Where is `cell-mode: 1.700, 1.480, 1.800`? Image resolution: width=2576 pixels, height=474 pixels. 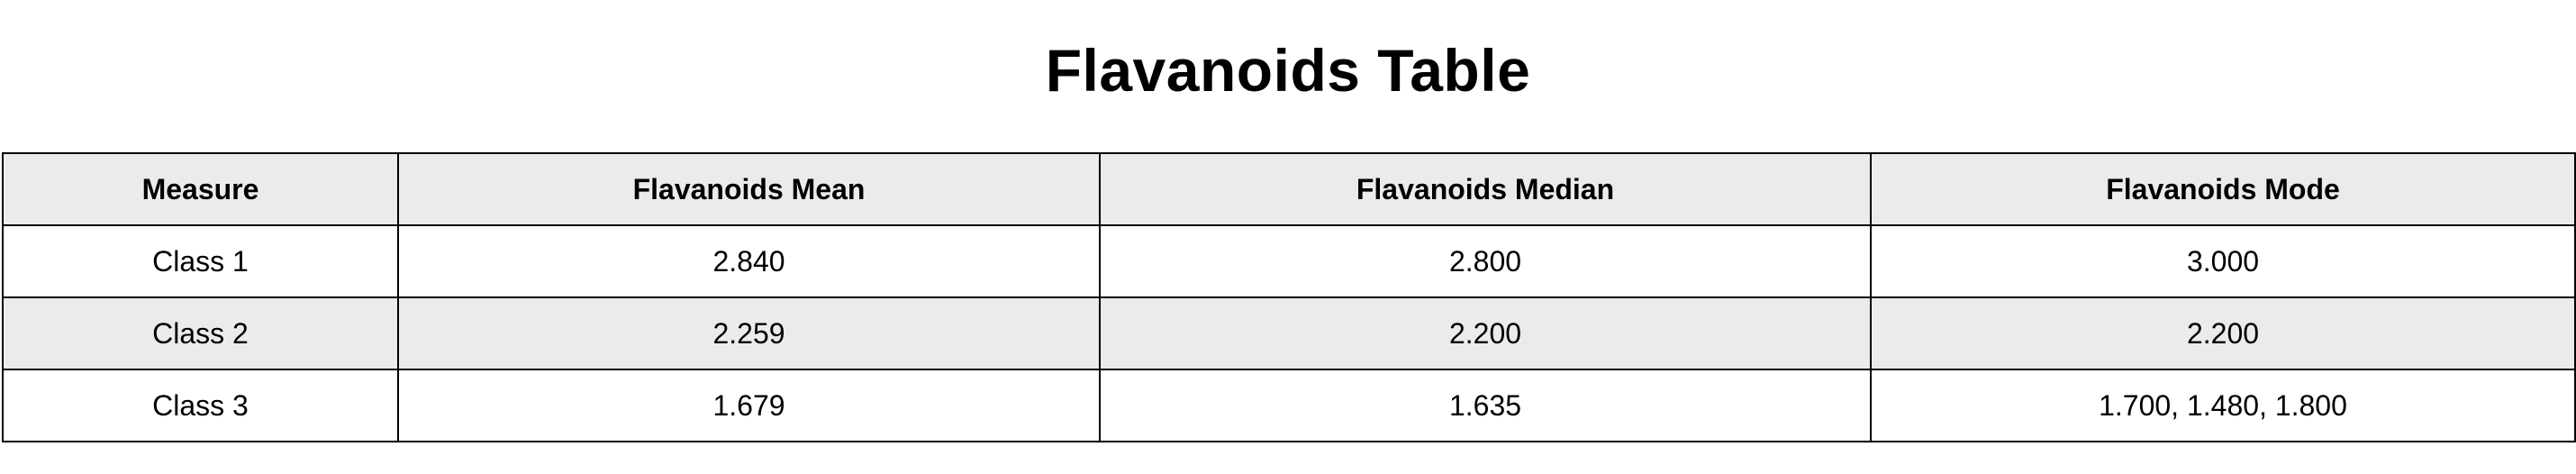
cell-mode: 1.700, 1.480, 1.800 is located at coordinates (2223, 405).